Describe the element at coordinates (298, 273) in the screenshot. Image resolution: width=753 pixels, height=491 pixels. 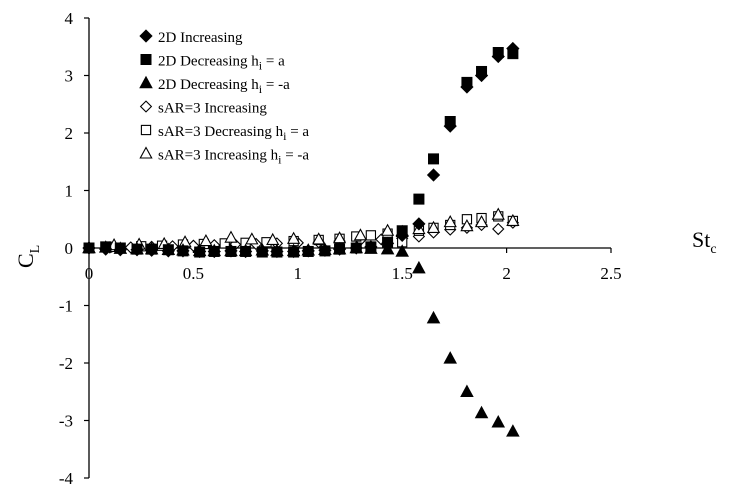
I see `x-tick-label: 1` at that location.